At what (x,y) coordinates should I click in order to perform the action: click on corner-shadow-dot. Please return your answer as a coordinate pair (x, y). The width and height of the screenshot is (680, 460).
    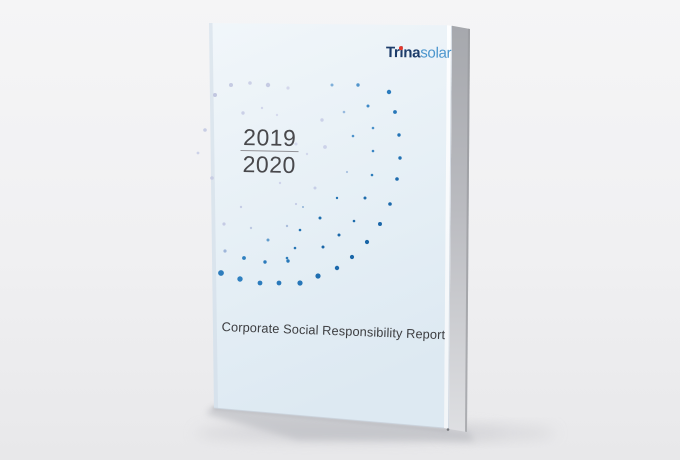
    Looking at the image, I should click on (448, 429).